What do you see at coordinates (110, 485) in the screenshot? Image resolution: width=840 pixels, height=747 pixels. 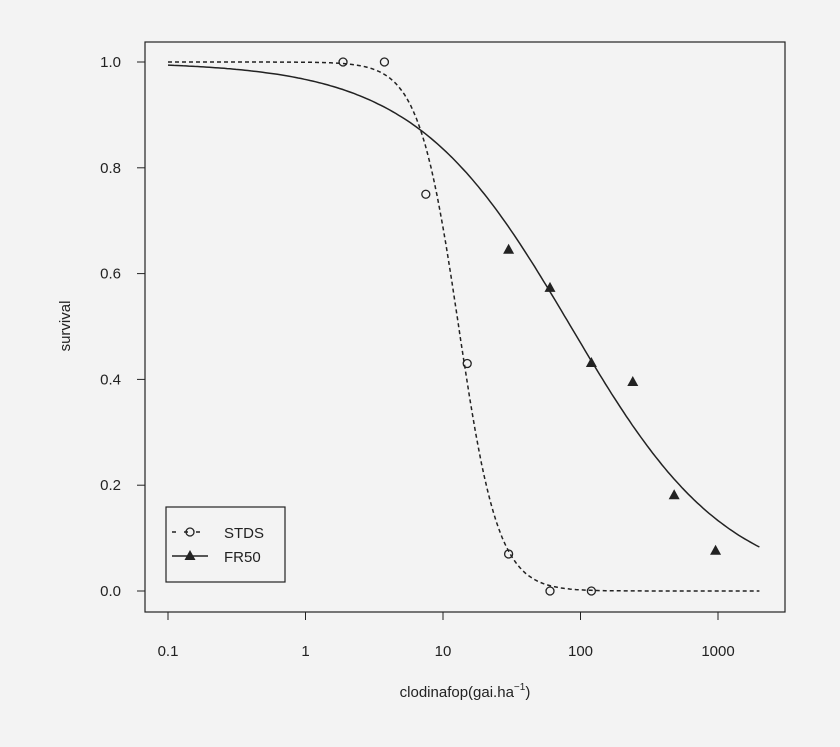 I see `y-tick-label: 0.2` at bounding box center [110, 485].